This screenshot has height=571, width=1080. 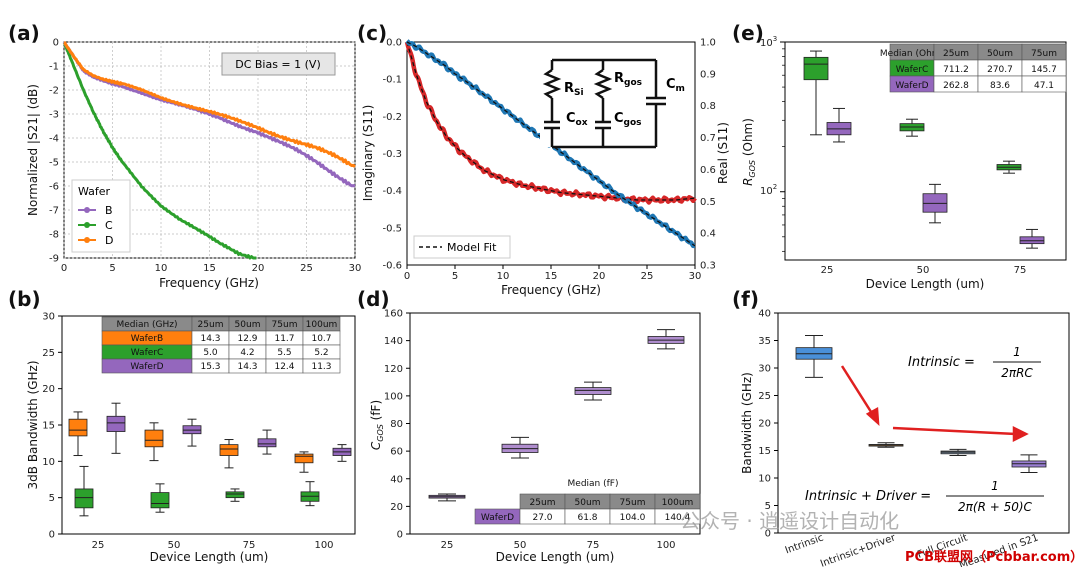 What do you see at coordinates (912, 54) in the screenshot?
I see `table-e-hdr-text: Median (Ohm)` at bounding box center [912, 54].